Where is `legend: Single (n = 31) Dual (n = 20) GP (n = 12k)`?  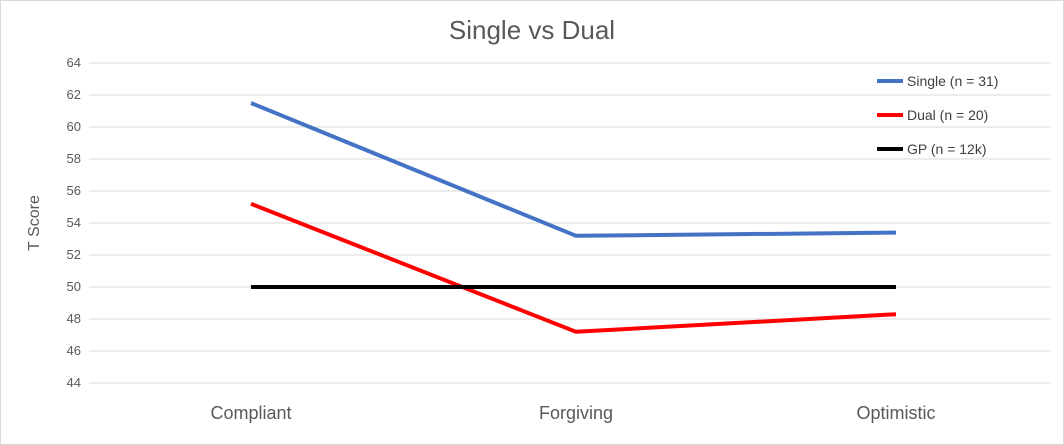 legend: Single (n = 31) Dual (n = 20) GP (n = 12k) is located at coordinates (937, 115).